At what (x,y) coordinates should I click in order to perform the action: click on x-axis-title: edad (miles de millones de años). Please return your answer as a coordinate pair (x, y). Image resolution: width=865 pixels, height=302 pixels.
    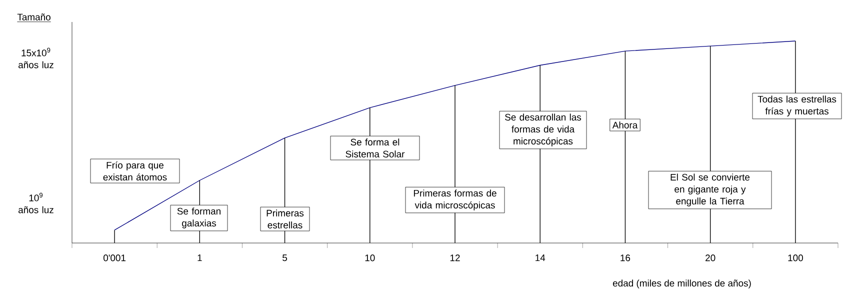
    Looking at the image, I should click on (681, 284).